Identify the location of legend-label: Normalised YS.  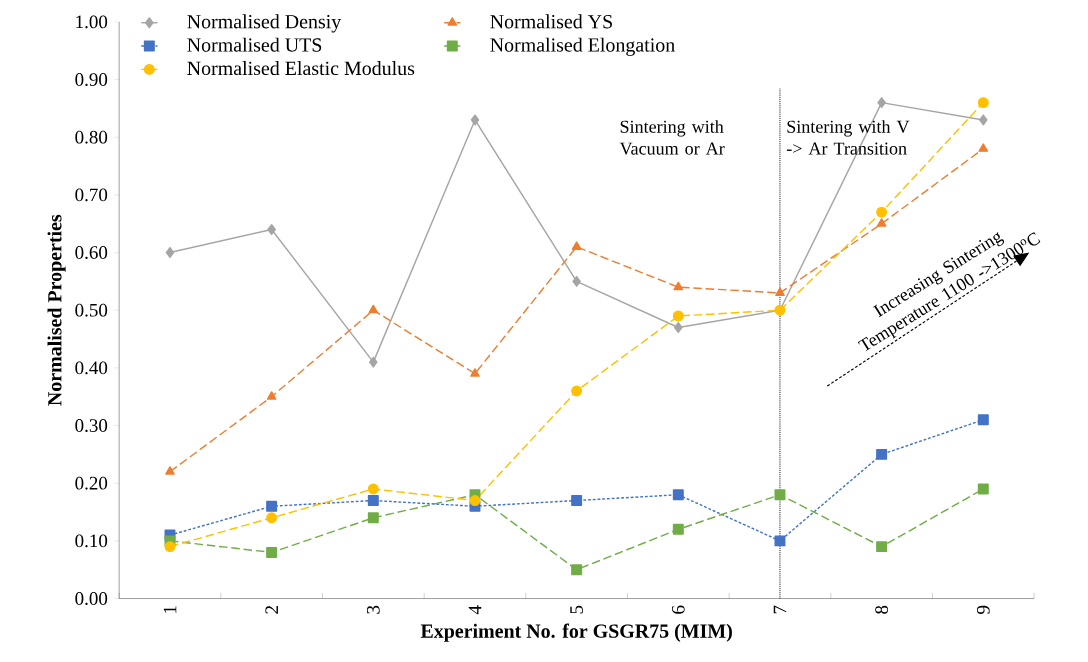
(551, 21).